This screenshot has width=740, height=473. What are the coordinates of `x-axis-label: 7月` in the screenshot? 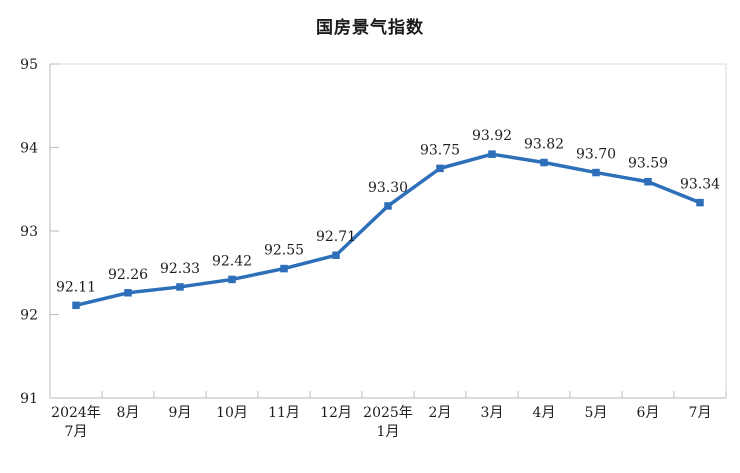 It's located at (700, 413).